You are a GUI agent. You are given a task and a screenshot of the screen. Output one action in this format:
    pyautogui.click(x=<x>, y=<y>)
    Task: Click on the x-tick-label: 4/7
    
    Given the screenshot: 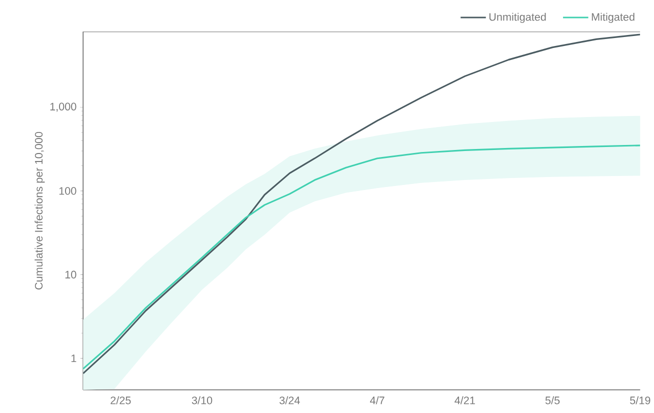 What is the action you would take?
    pyautogui.click(x=377, y=400)
    